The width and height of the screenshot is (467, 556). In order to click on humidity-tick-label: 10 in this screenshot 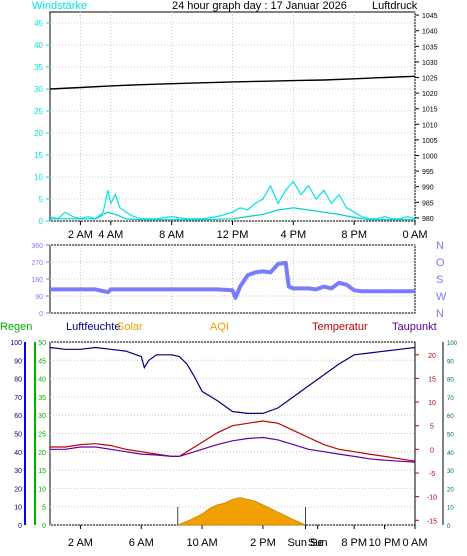, I will do `click(18, 508)`.